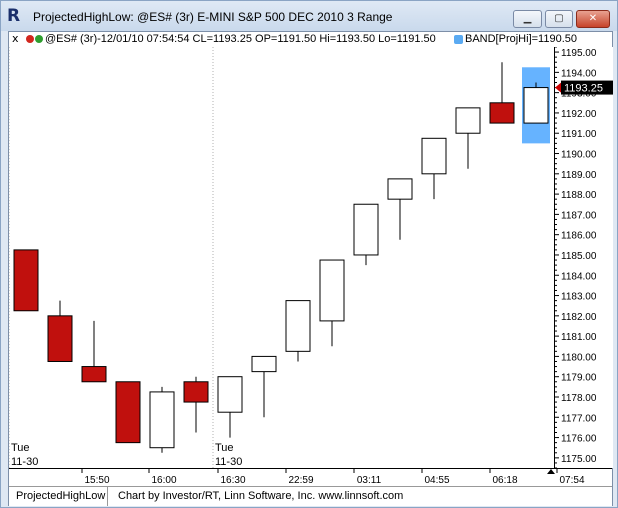 The image size is (618, 508). I want to click on minimize-button: ▁, so click(527, 19).